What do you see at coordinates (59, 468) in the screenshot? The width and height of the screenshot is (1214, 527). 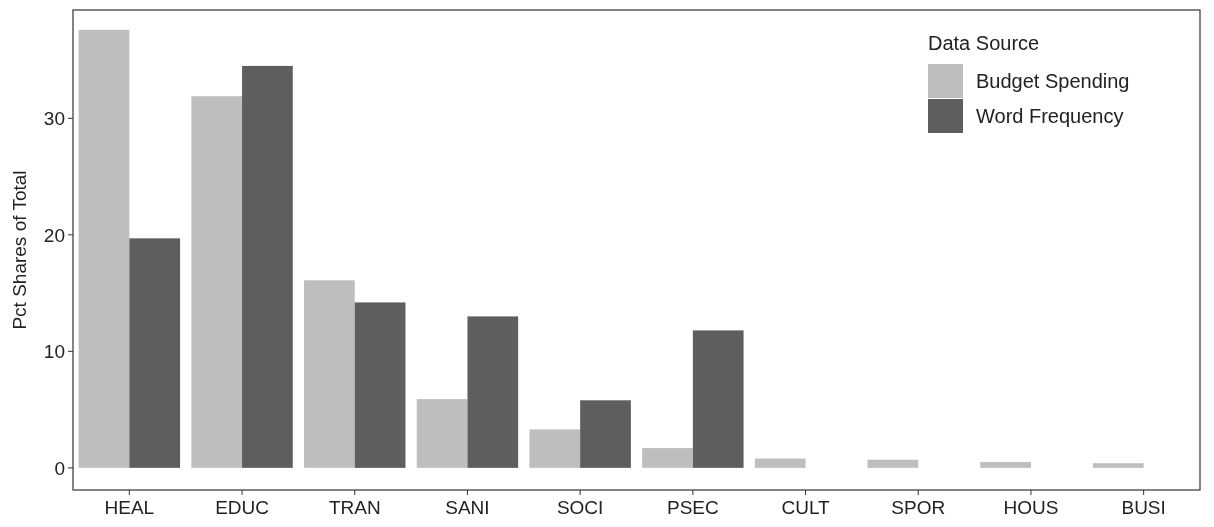 I see `y-tick-label: 0` at bounding box center [59, 468].